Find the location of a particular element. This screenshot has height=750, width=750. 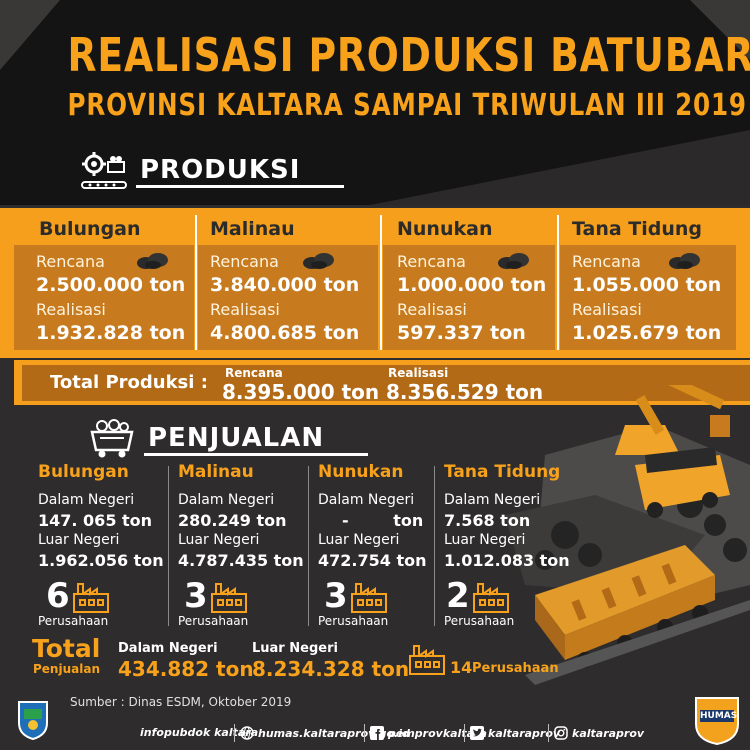

total-company-count: 14 is located at coordinates (461, 667).